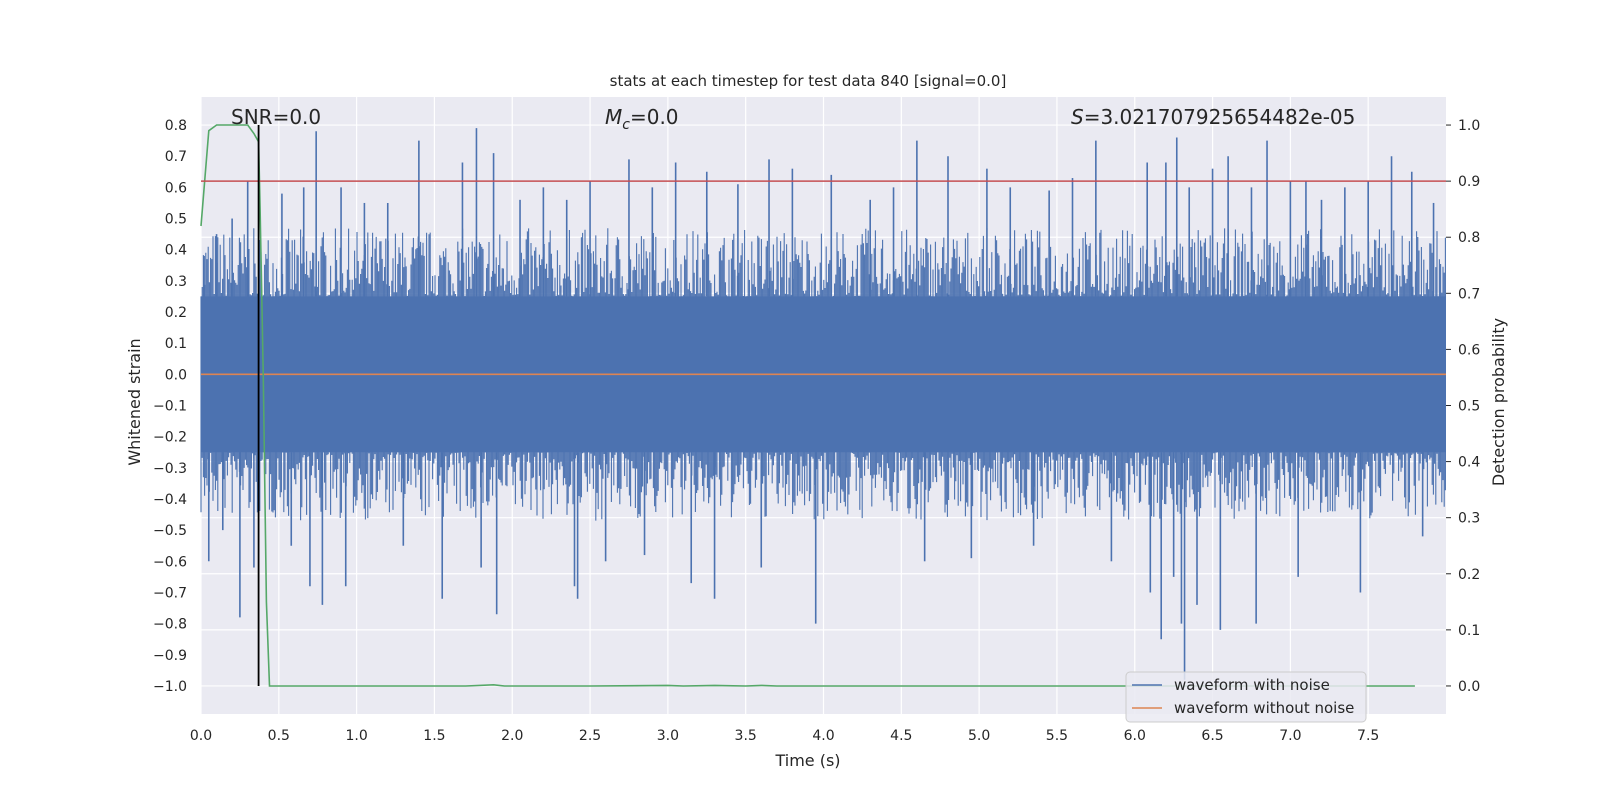 This screenshot has height=800, width=1600. I want to click on y-tick-label: 0.7, so click(176, 157).